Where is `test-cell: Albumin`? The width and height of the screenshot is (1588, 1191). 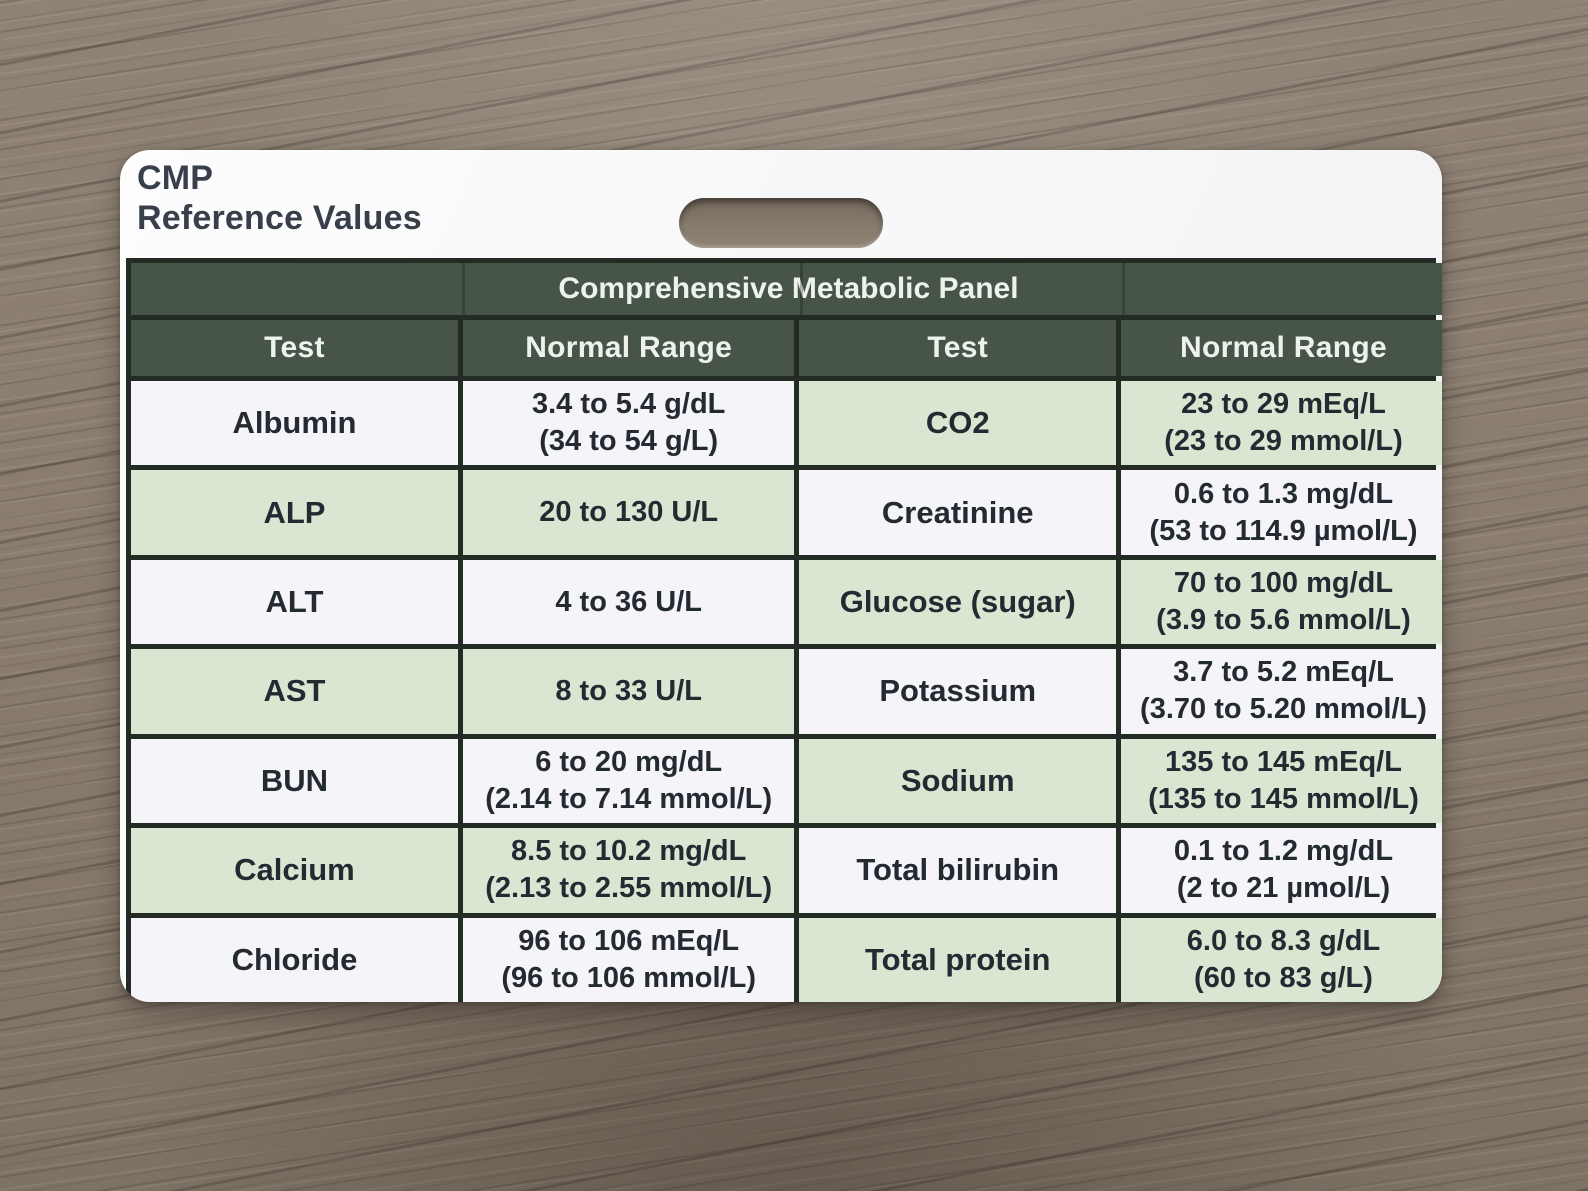
test-cell: Albumin is located at coordinates (294, 423).